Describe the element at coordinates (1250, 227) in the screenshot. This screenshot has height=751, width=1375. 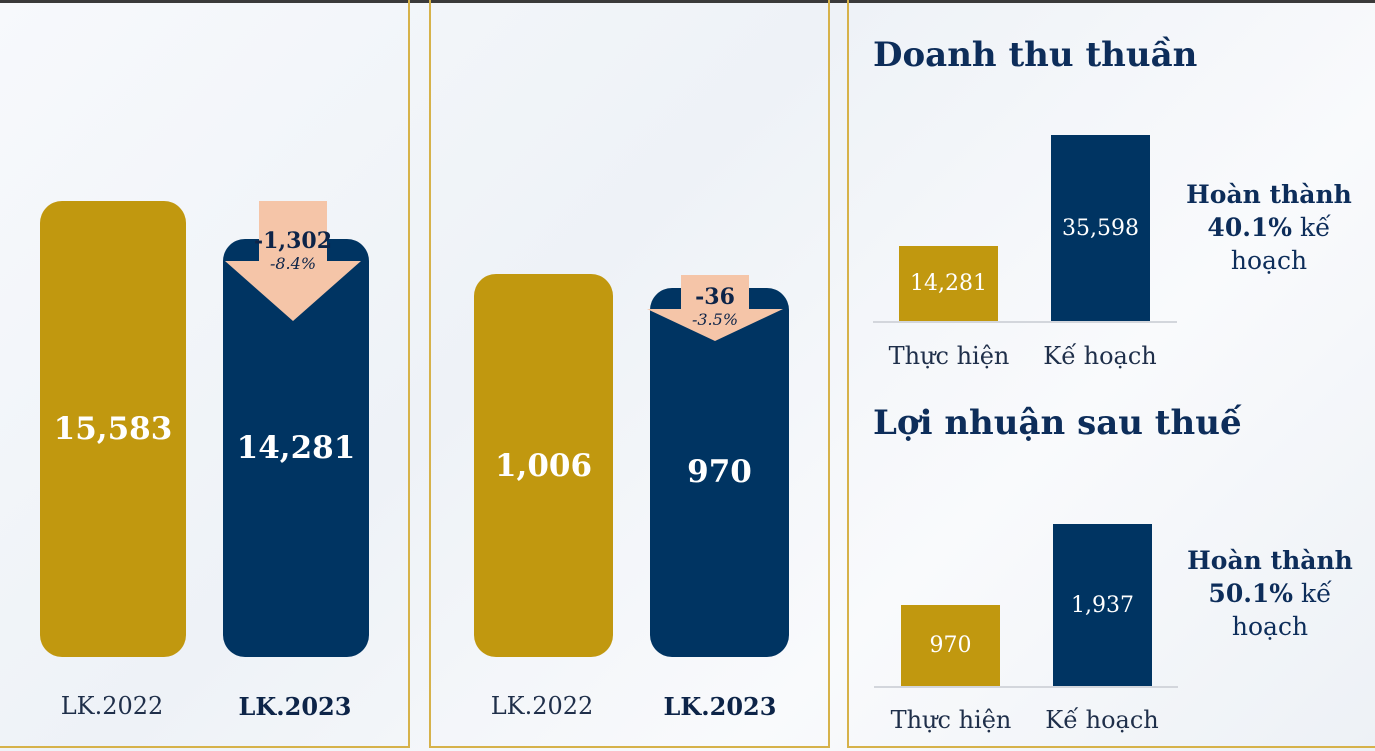
I see `completion-percent: 40.1%` at that location.